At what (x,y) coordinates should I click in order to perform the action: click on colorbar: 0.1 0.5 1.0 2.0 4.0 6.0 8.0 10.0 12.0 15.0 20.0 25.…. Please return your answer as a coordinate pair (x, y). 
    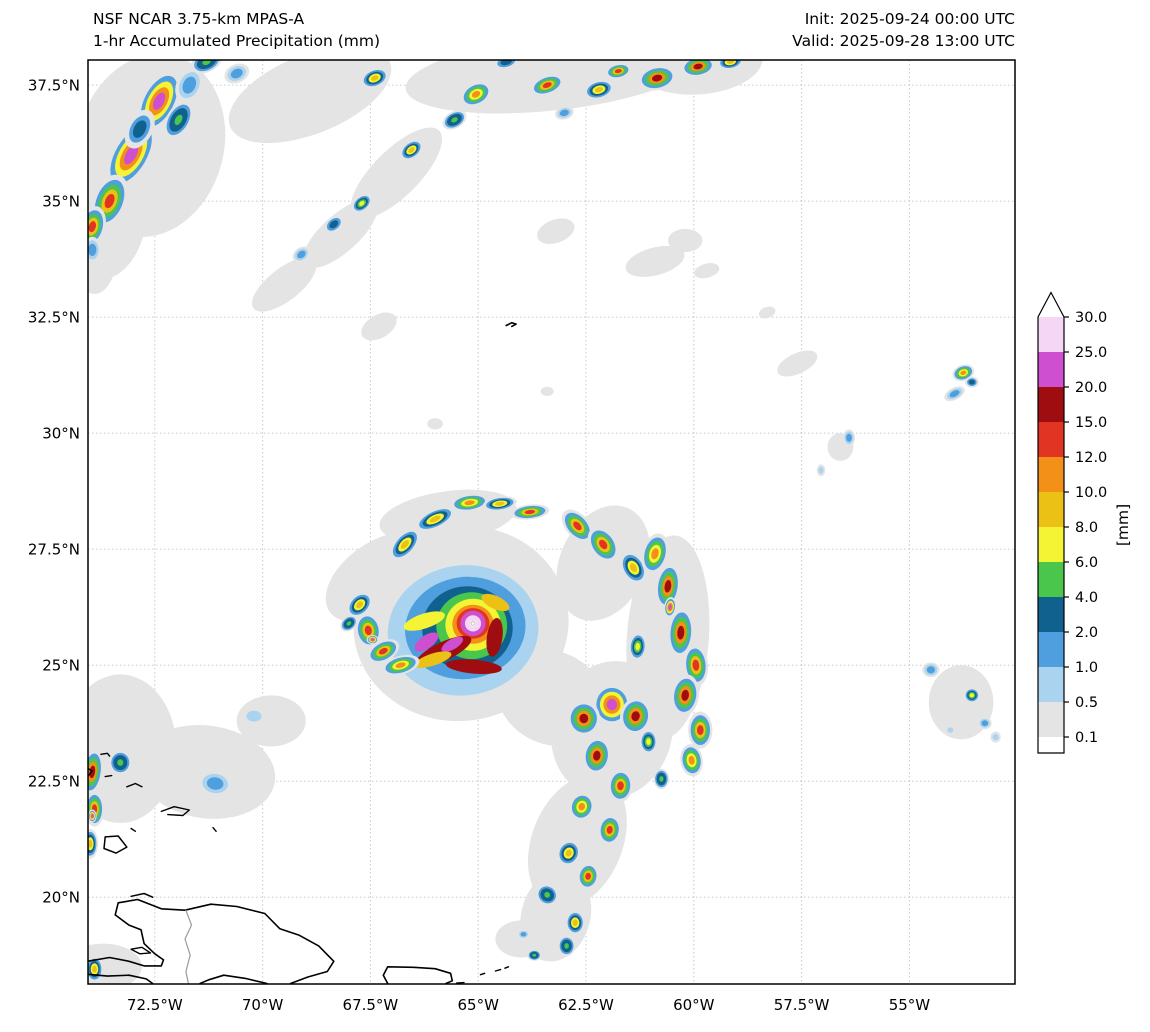
    Looking at the image, I should click on (1072, 522).